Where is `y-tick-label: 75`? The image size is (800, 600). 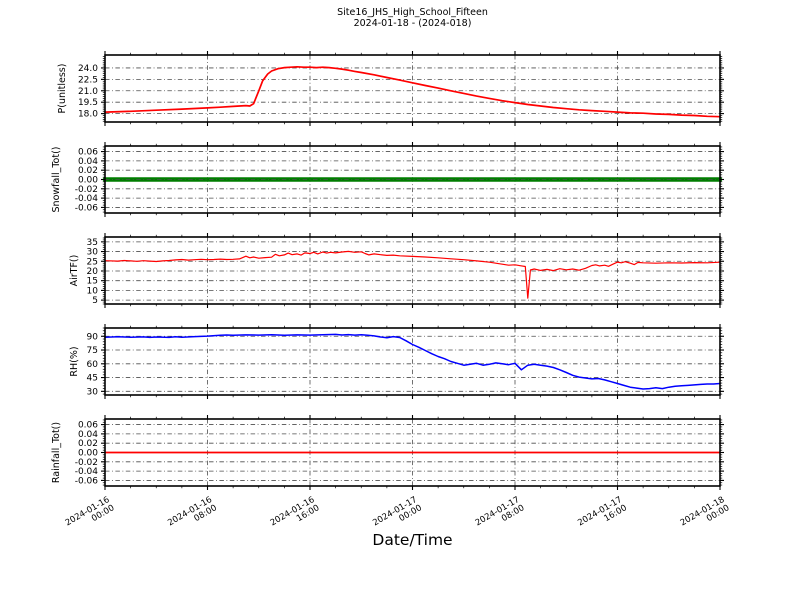
y-tick-label: 75 is located at coordinates (92, 351).